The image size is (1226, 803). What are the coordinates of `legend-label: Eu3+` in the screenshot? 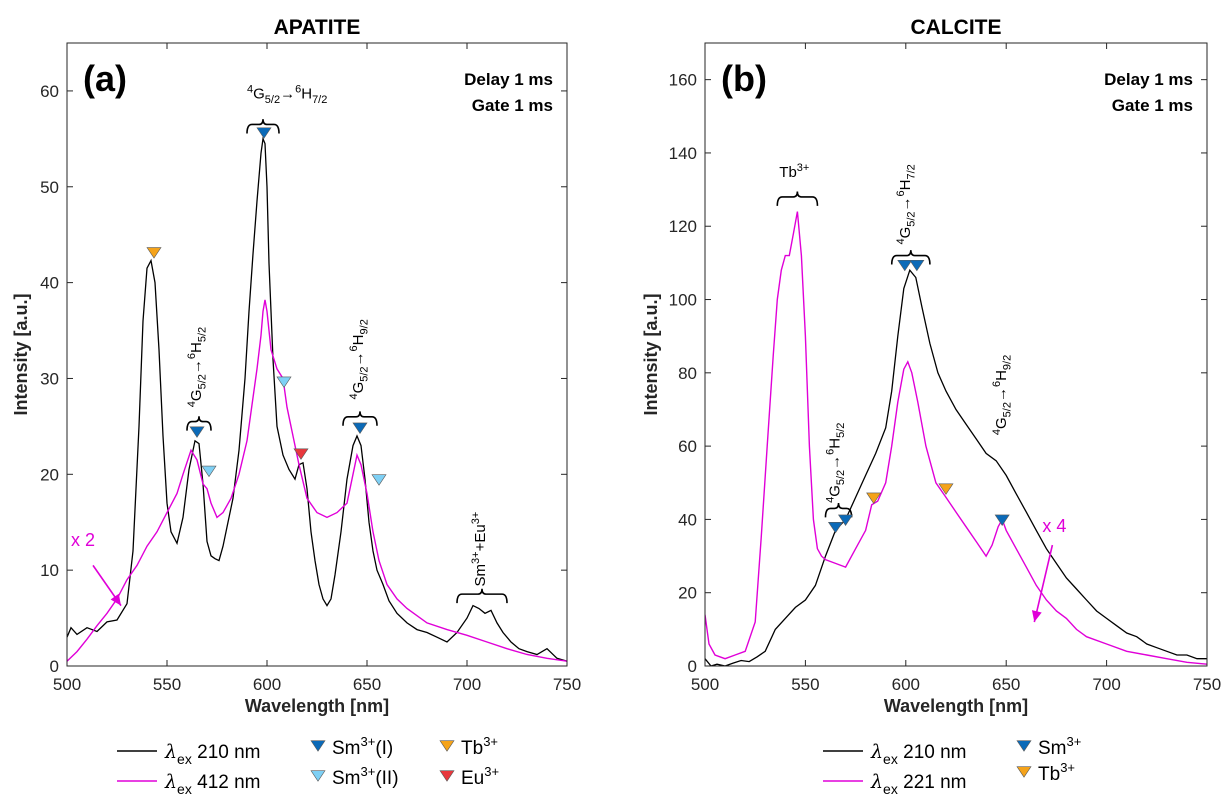 It's located at (480, 776).